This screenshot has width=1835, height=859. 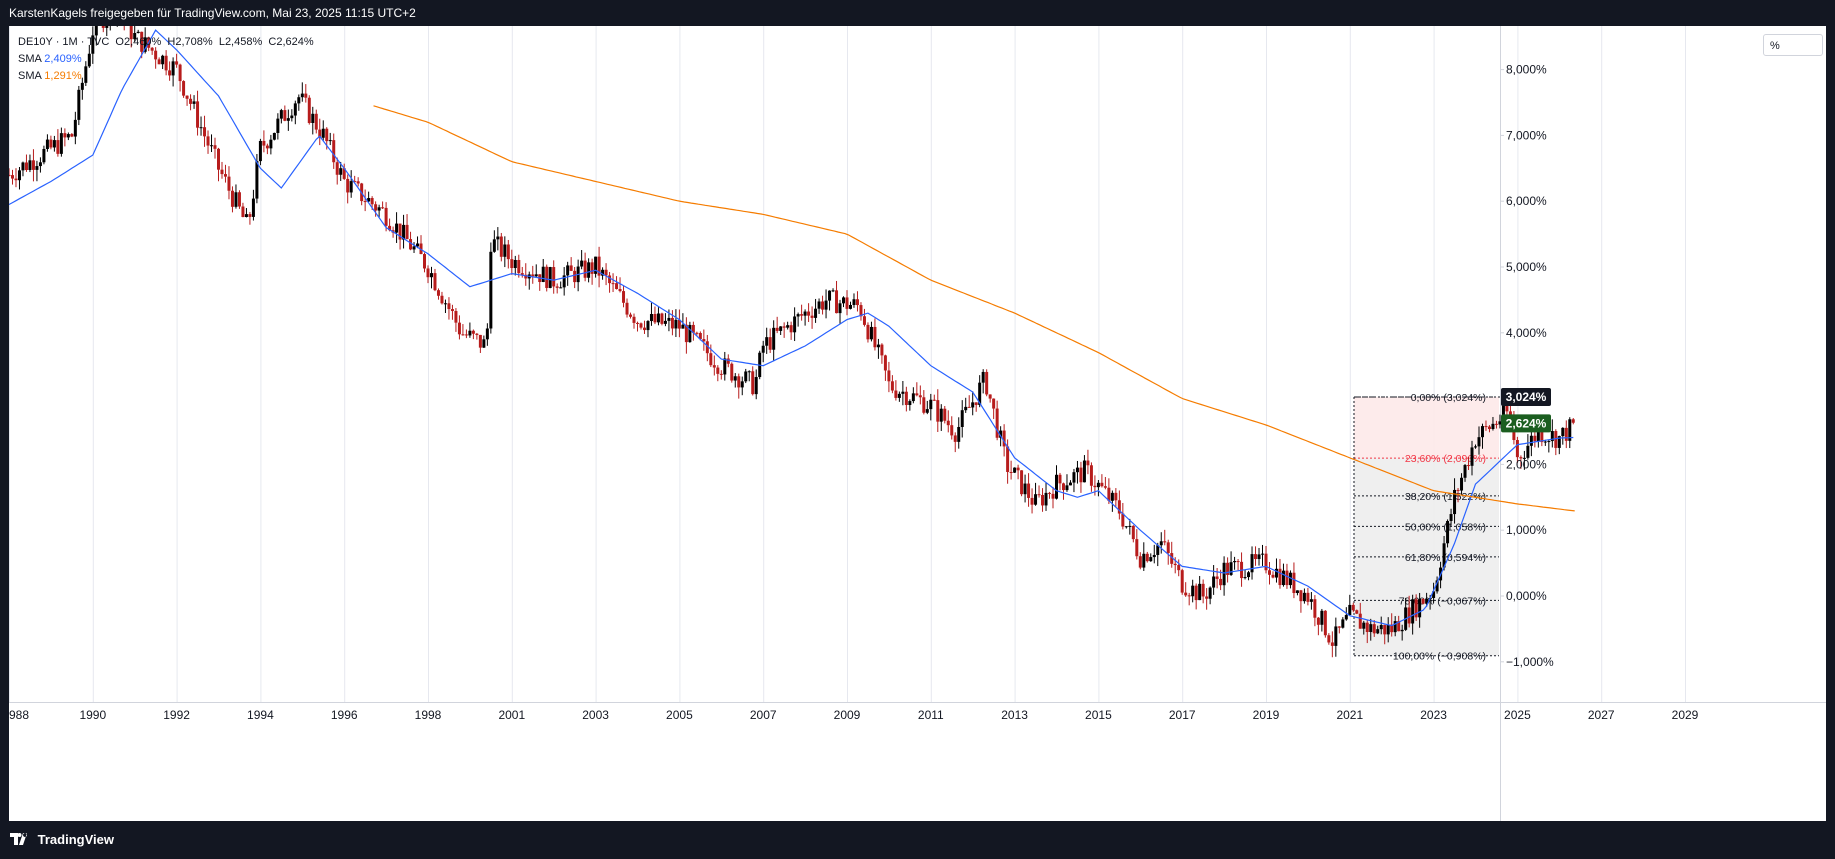 I want to click on legend-sma-slow-row: SMA 1,291%, so click(x=166, y=76).